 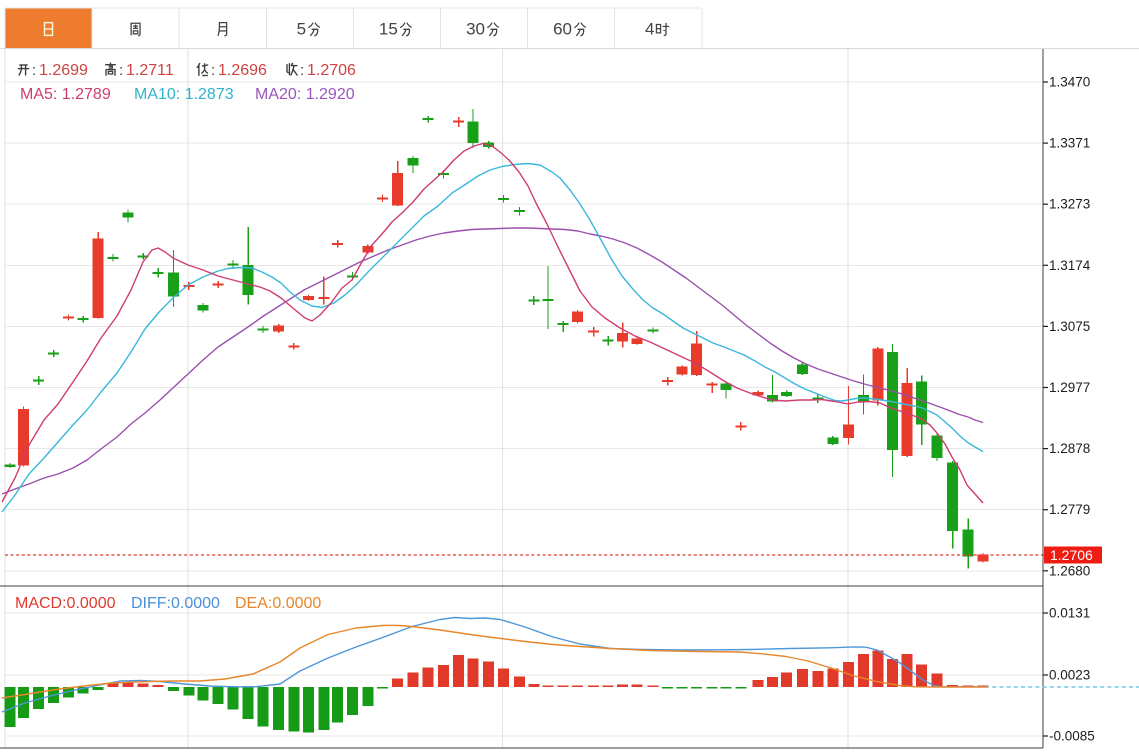 What do you see at coordinates (305, 94) in the screenshot?
I see `svg-text: MA20: 1.2920` at bounding box center [305, 94].